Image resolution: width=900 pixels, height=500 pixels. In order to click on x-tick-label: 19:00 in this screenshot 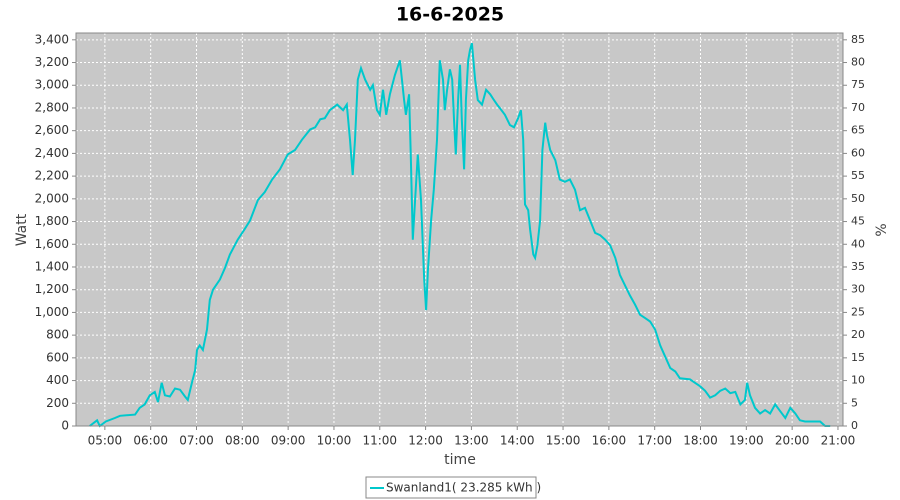, I will do `click(746, 441)`.